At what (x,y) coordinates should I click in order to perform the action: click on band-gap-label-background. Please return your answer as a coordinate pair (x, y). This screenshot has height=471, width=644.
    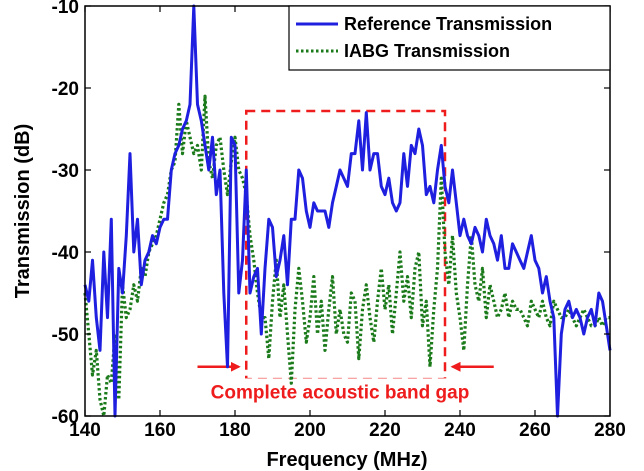
    Looking at the image, I should click on (340, 390).